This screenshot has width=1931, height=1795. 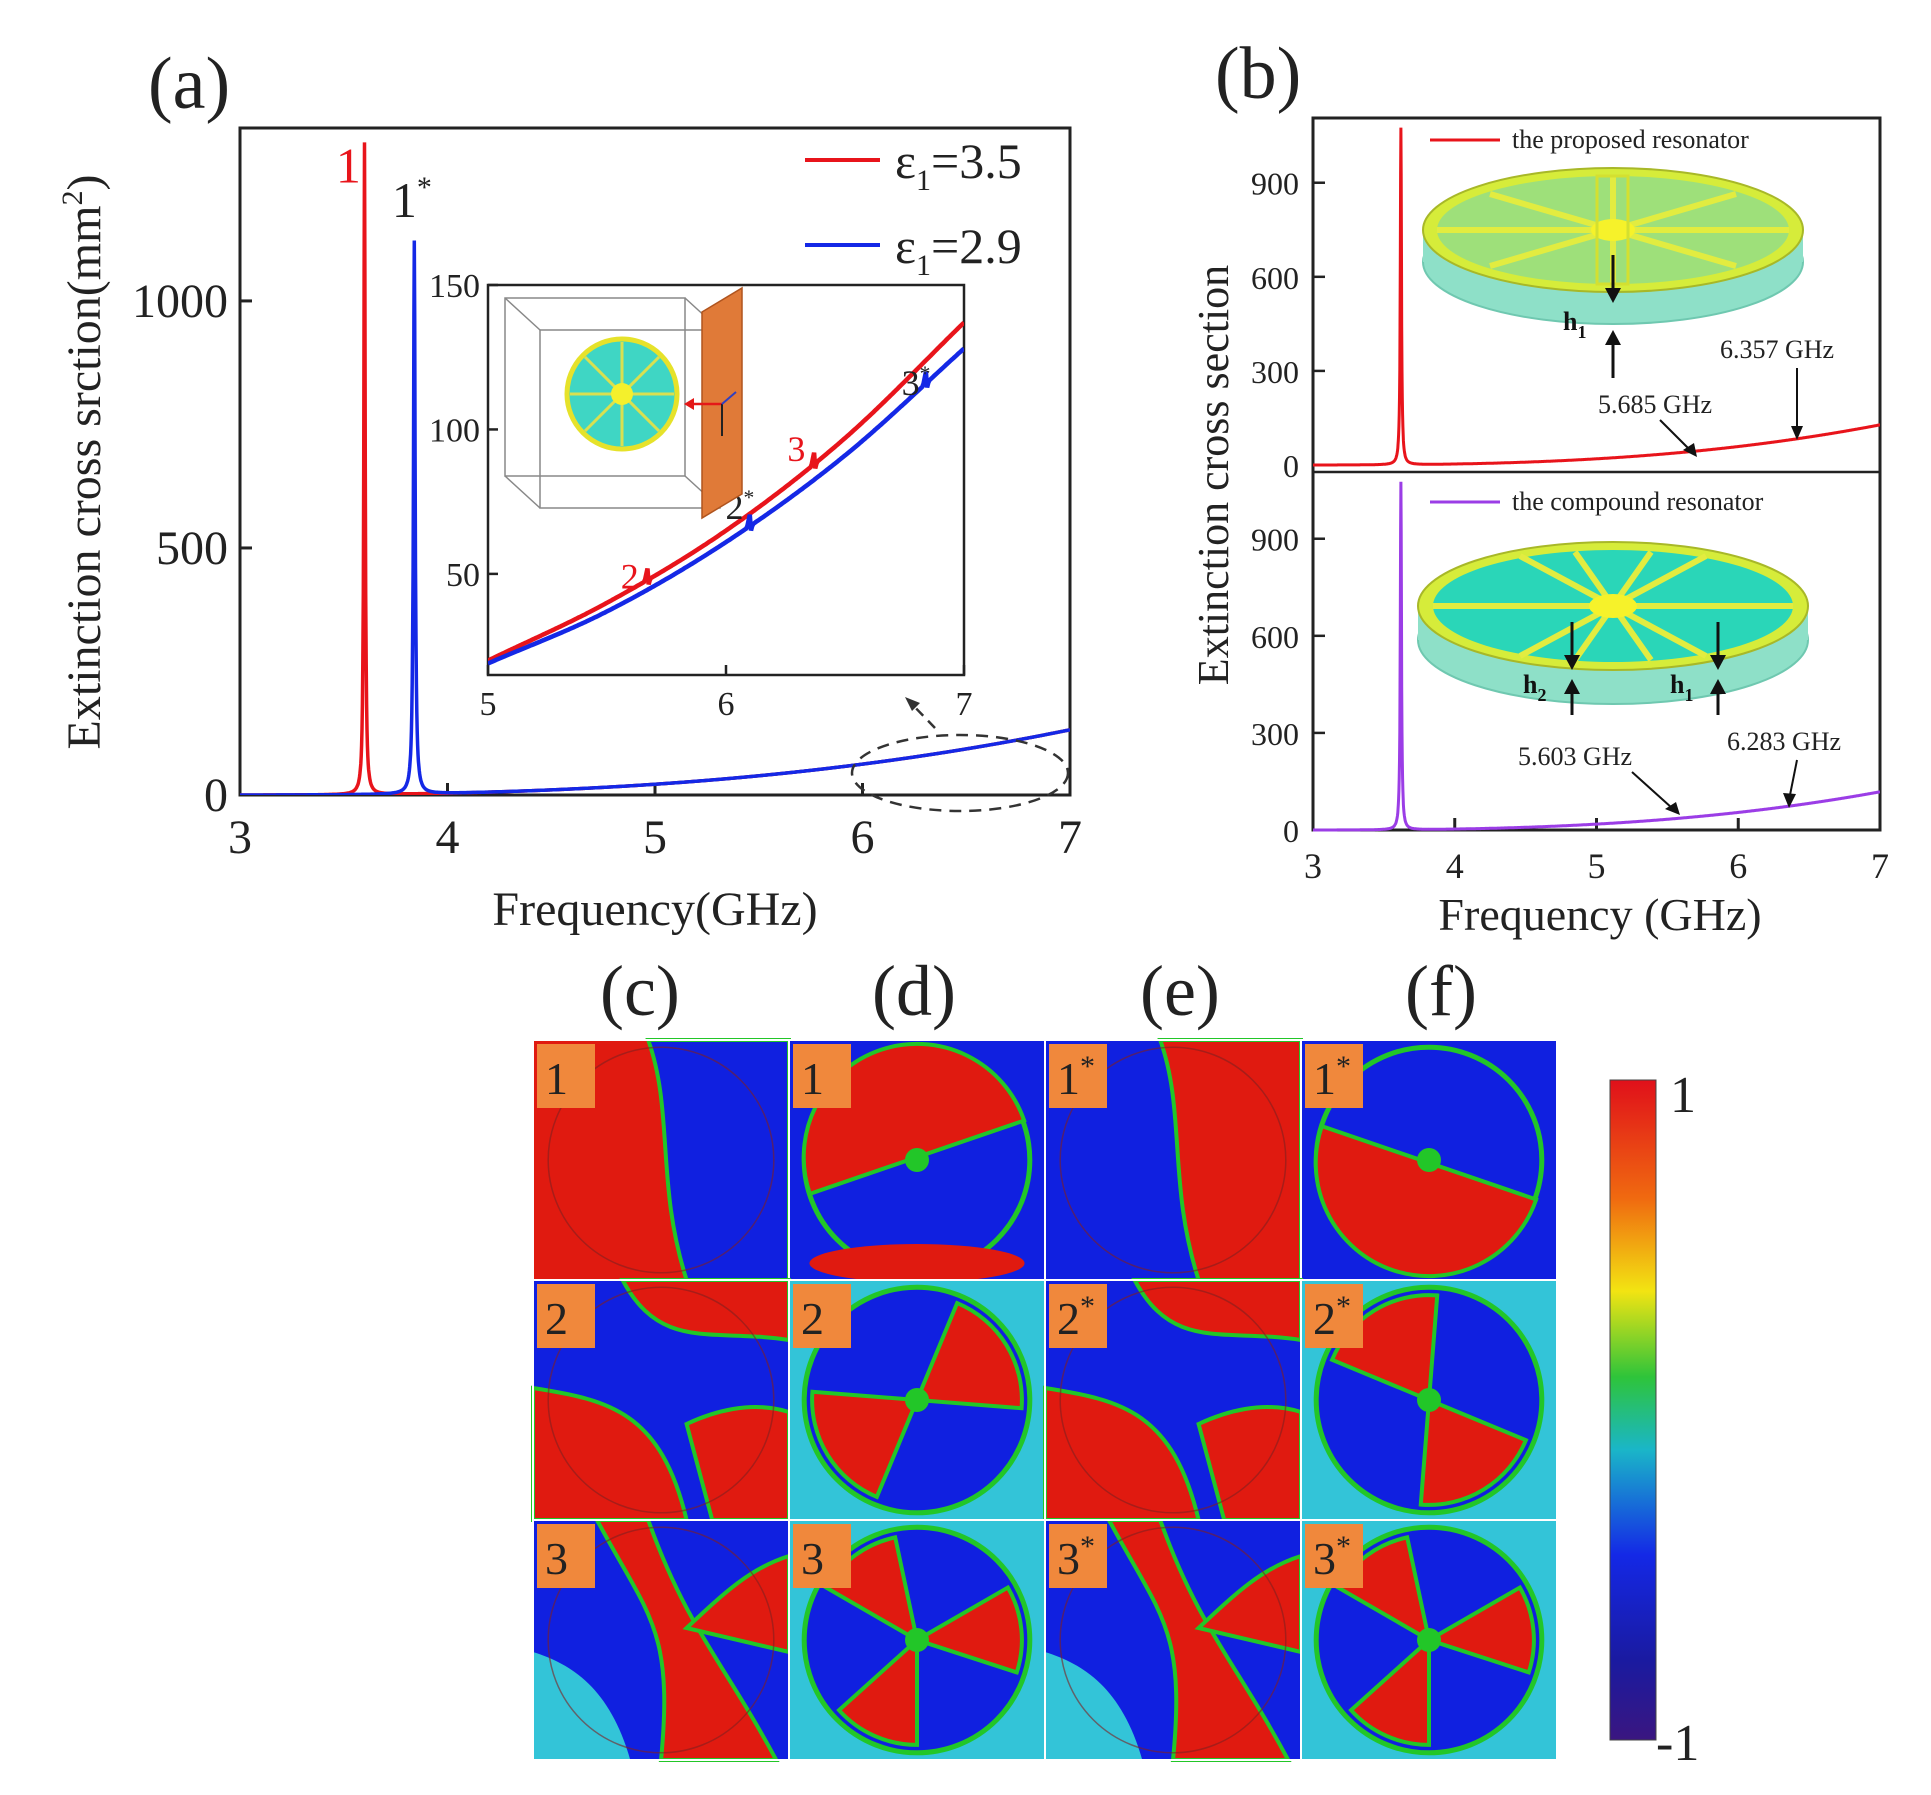 I want to click on b-x-tick-label-5: 5, so click(x=1597, y=866).